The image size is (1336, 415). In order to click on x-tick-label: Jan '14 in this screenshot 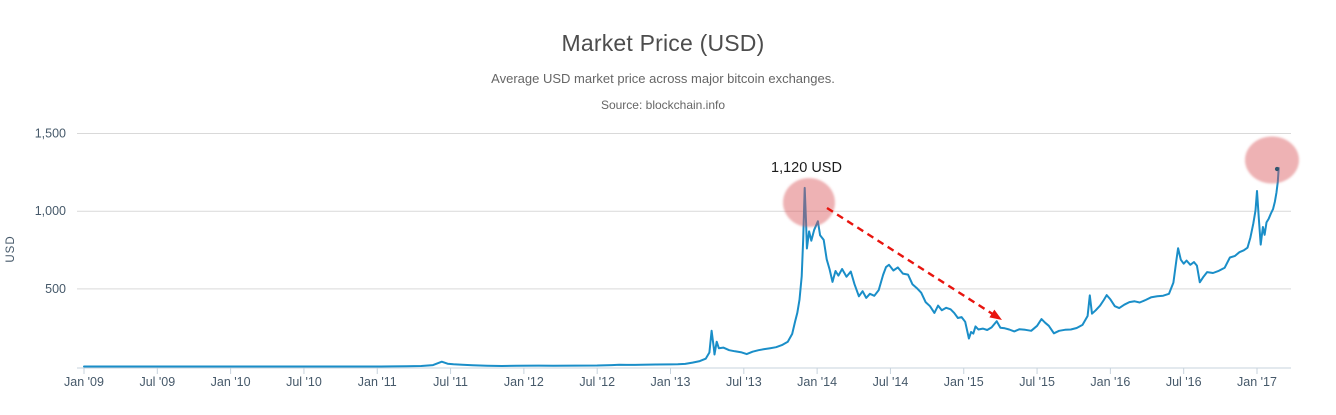, I will do `click(817, 382)`.